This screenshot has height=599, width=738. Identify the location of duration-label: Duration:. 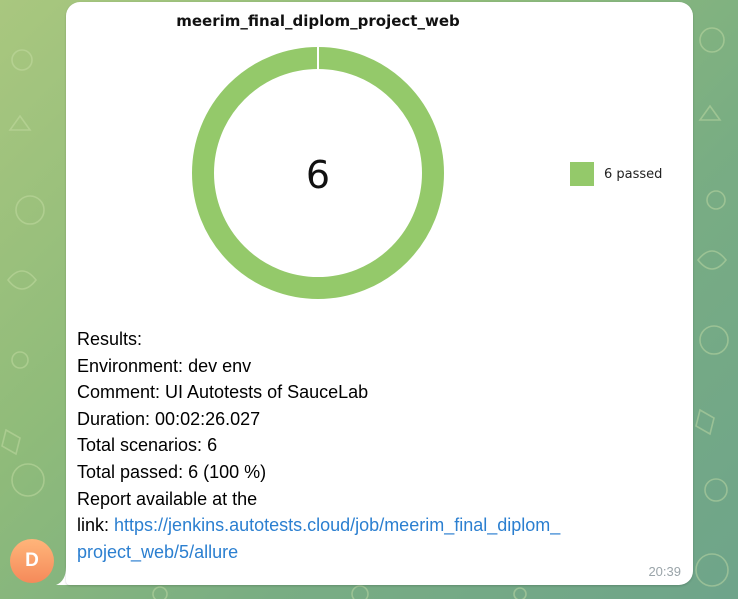
(114, 418).